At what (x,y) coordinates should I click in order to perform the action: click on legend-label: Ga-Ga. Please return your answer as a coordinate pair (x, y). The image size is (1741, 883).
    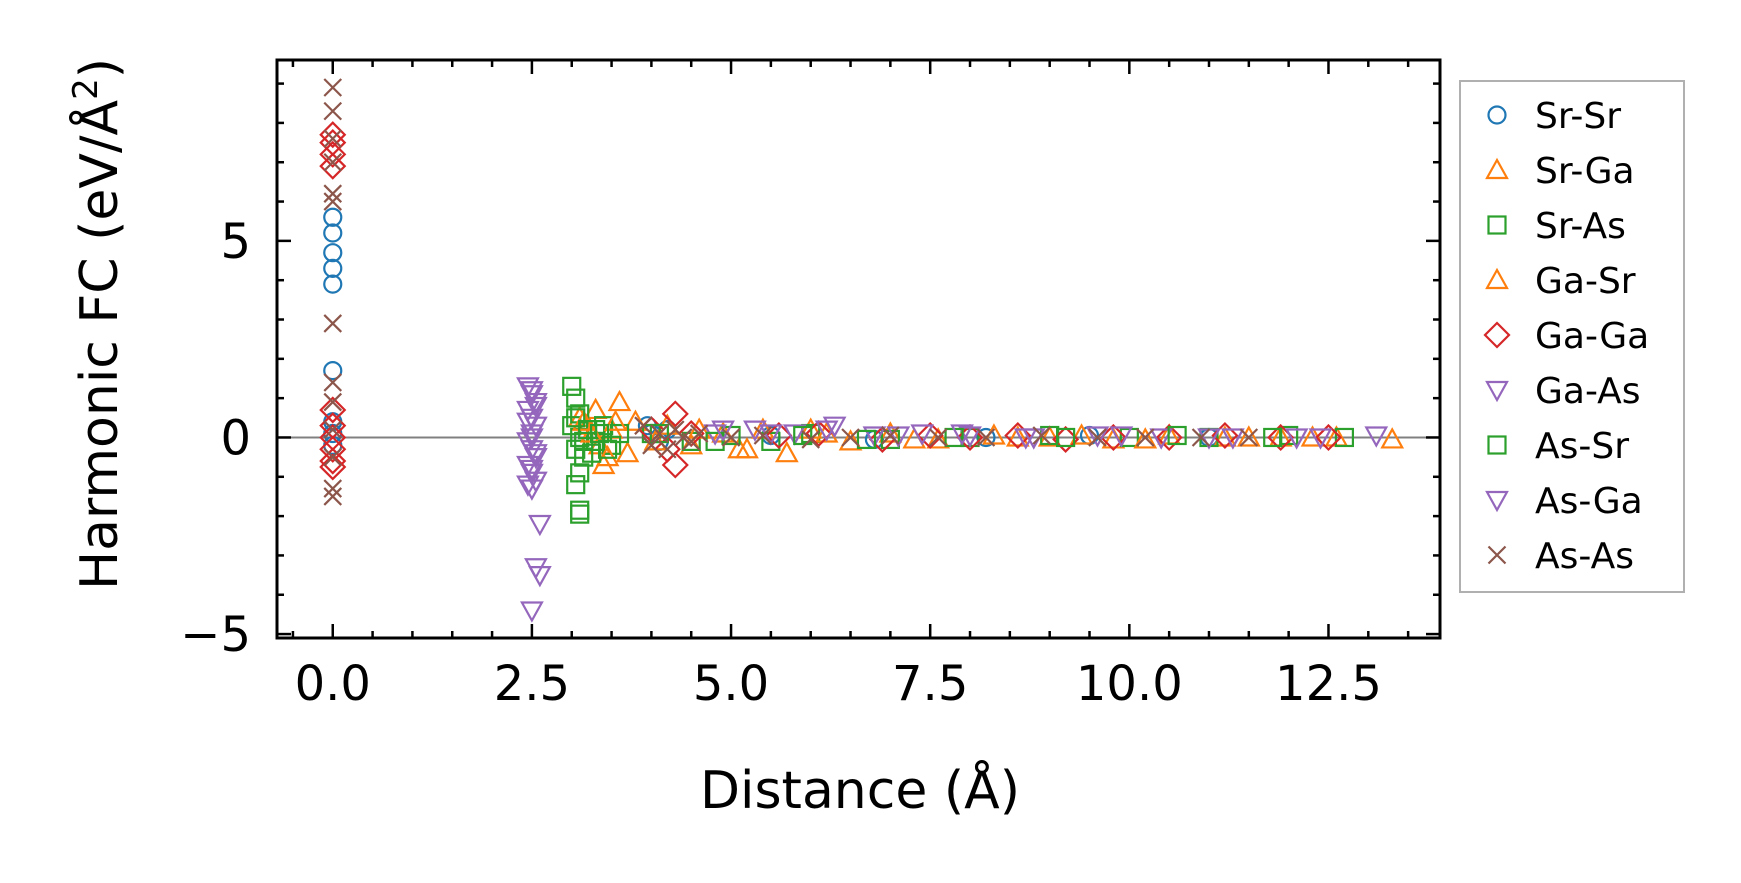
    Looking at the image, I should click on (1592, 336).